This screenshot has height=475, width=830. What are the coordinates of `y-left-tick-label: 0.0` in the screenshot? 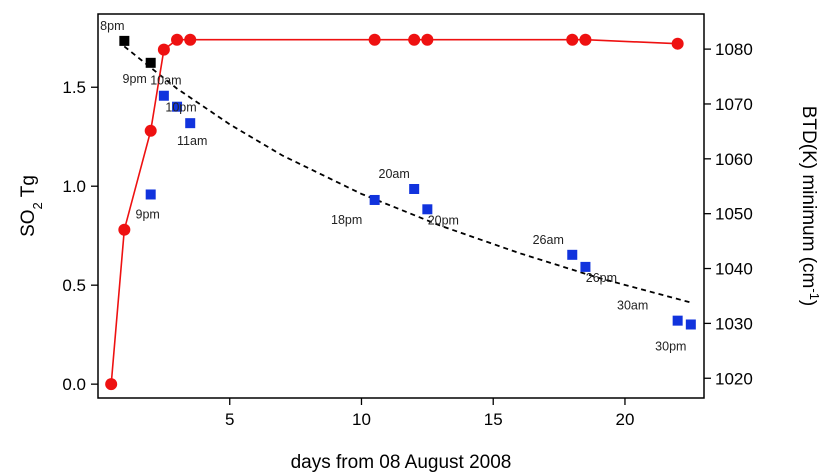 It's located at (74, 384).